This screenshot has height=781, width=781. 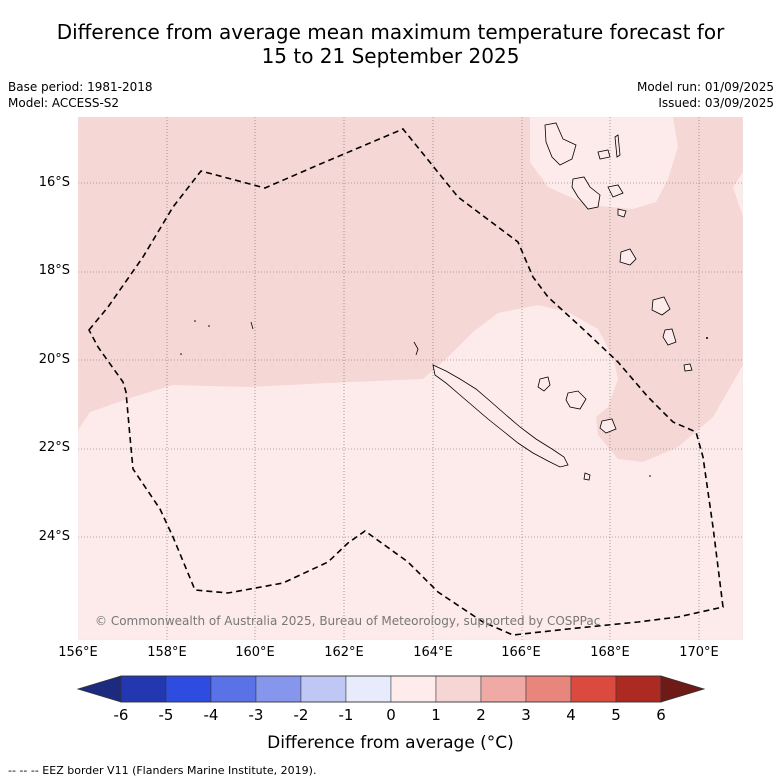 I want to click on lon-tick-162e: 162°E, so click(x=344, y=652).